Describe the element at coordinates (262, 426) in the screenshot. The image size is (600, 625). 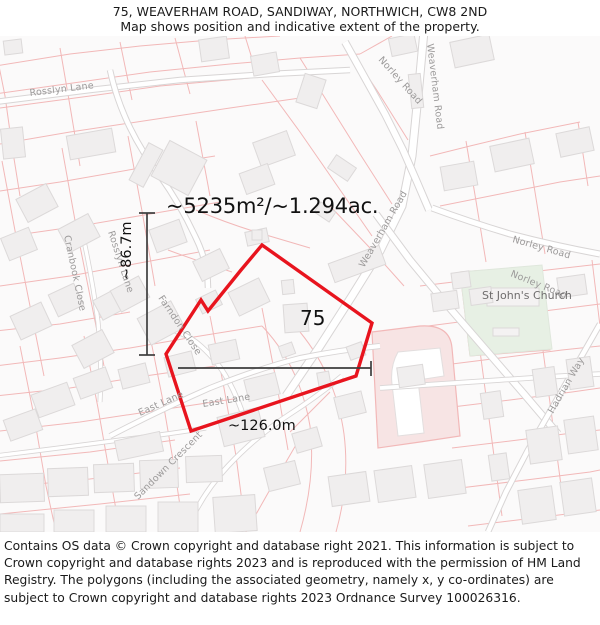
I see `dimension-horizontal-label: ~126.0m` at that location.